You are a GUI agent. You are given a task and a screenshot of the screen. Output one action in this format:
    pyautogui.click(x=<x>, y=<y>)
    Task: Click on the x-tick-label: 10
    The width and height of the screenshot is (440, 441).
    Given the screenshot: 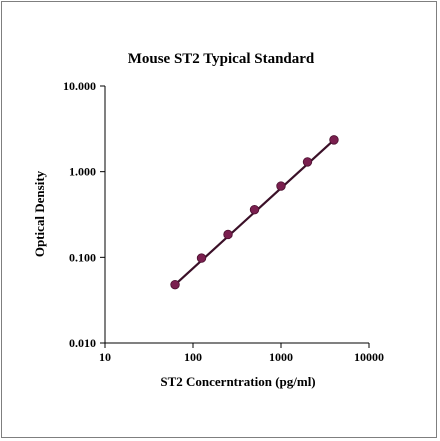 What is the action you would take?
    pyautogui.click(x=105, y=357)
    